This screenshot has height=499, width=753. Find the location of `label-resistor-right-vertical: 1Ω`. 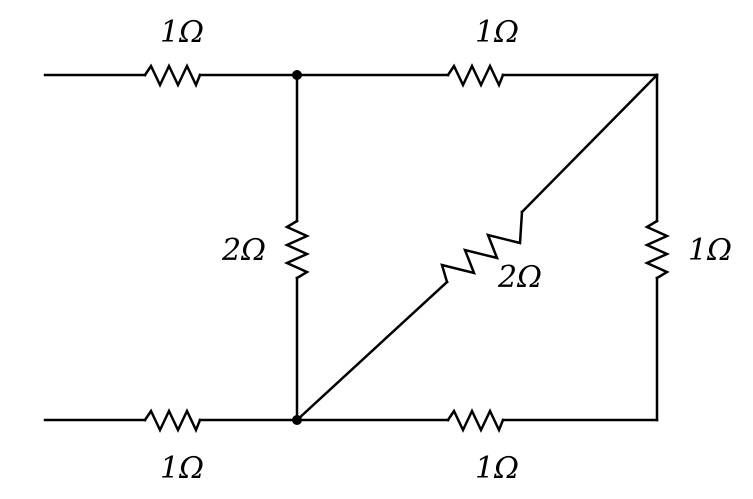

label-resistor-right-vertical: 1Ω is located at coordinates (710, 250).